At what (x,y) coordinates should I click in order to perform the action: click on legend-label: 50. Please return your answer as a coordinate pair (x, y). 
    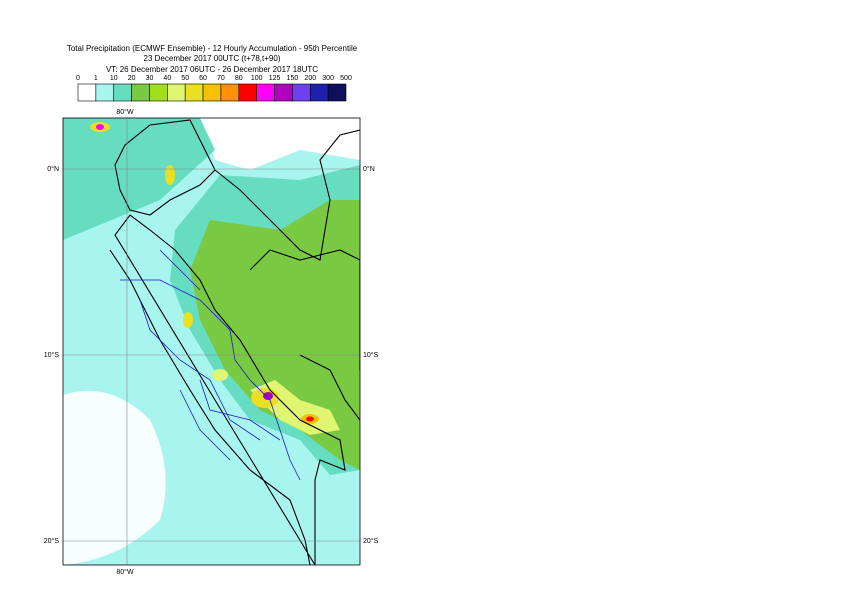
    Looking at the image, I should click on (185, 78).